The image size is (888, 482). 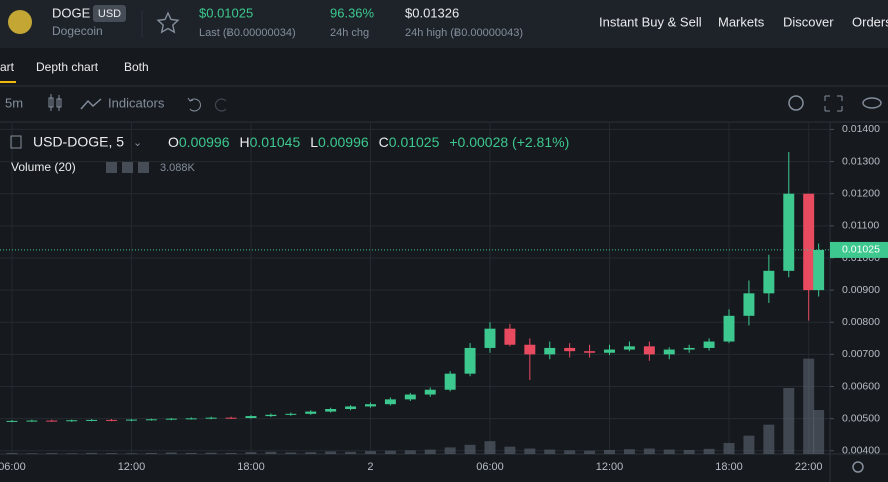 I want to click on x-tick-label: 22:00, so click(x=809, y=467).